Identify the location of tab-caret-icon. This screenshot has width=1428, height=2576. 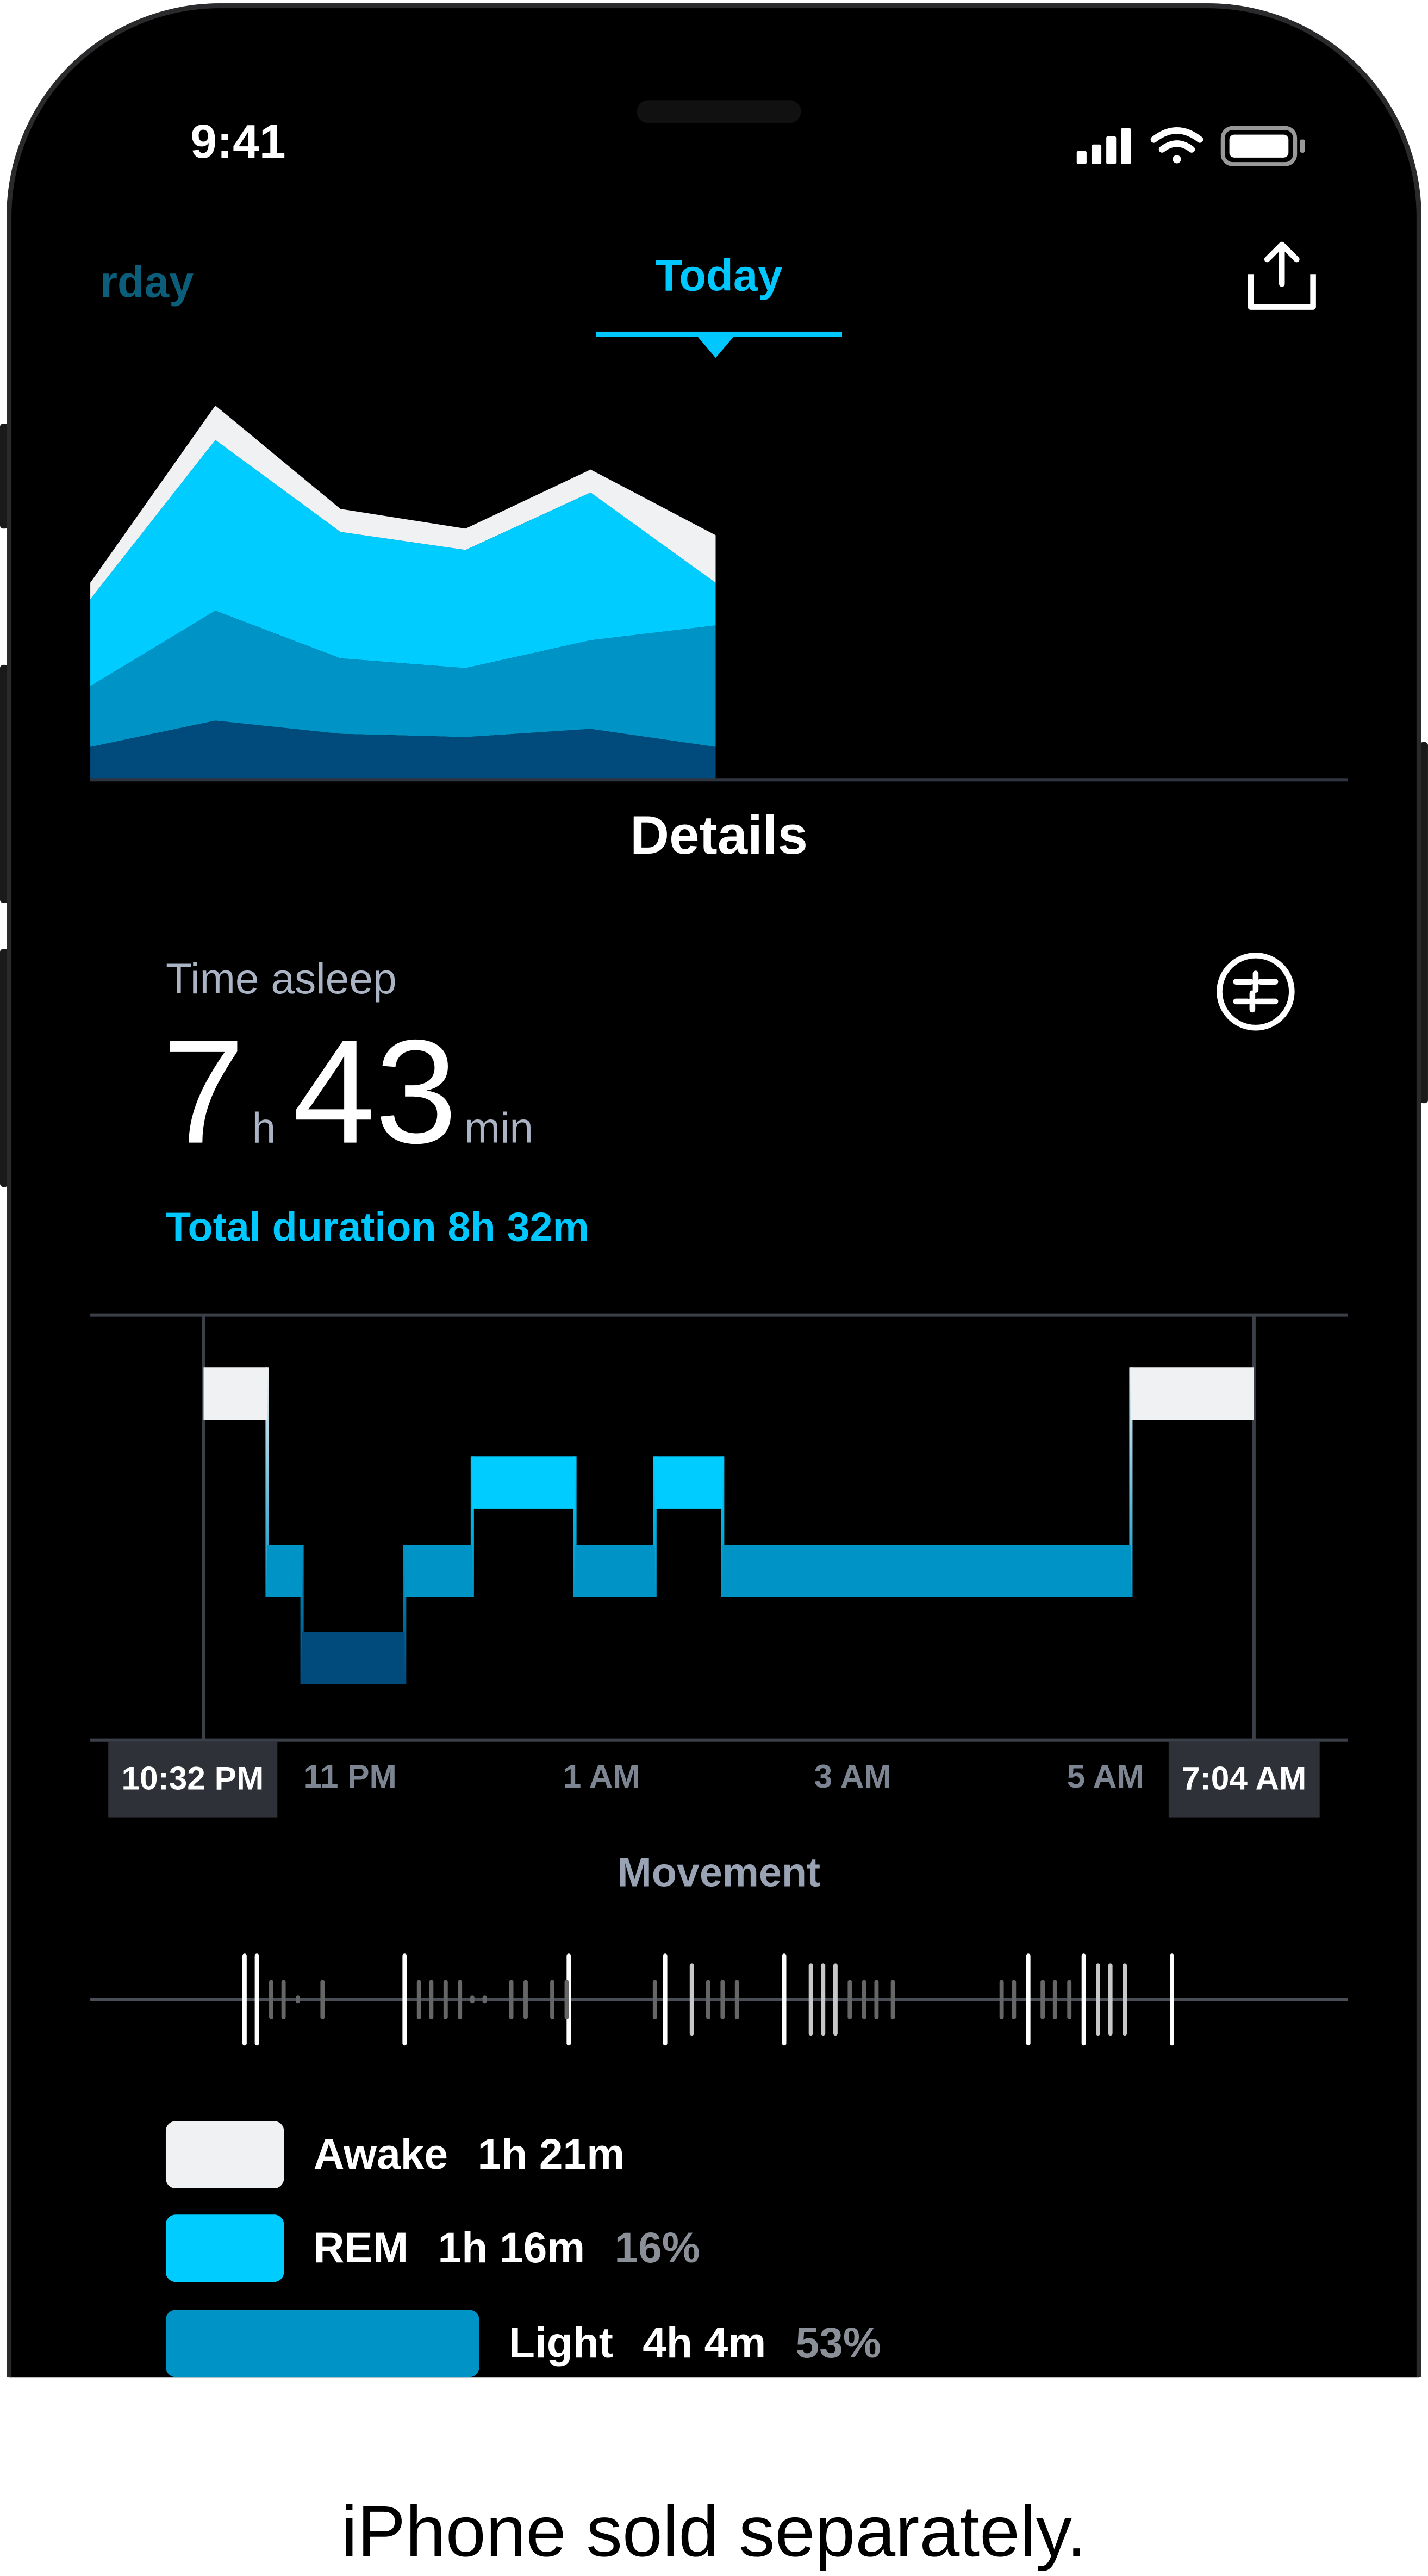
(715, 347).